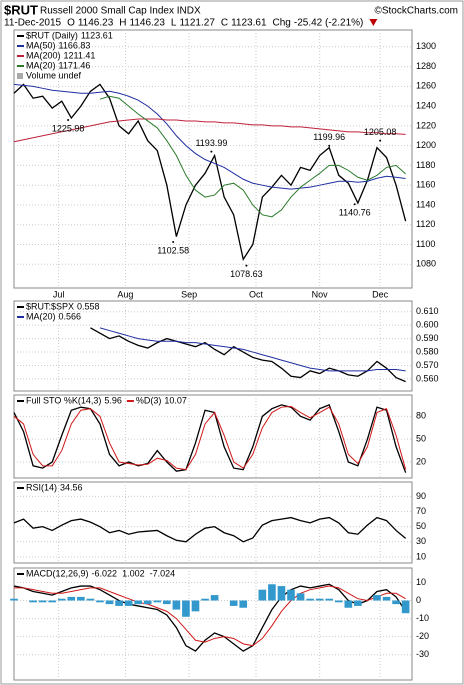  Describe the element at coordinates (41, 487) in the screenshot. I see `legend-label: RSI(14)` at that location.